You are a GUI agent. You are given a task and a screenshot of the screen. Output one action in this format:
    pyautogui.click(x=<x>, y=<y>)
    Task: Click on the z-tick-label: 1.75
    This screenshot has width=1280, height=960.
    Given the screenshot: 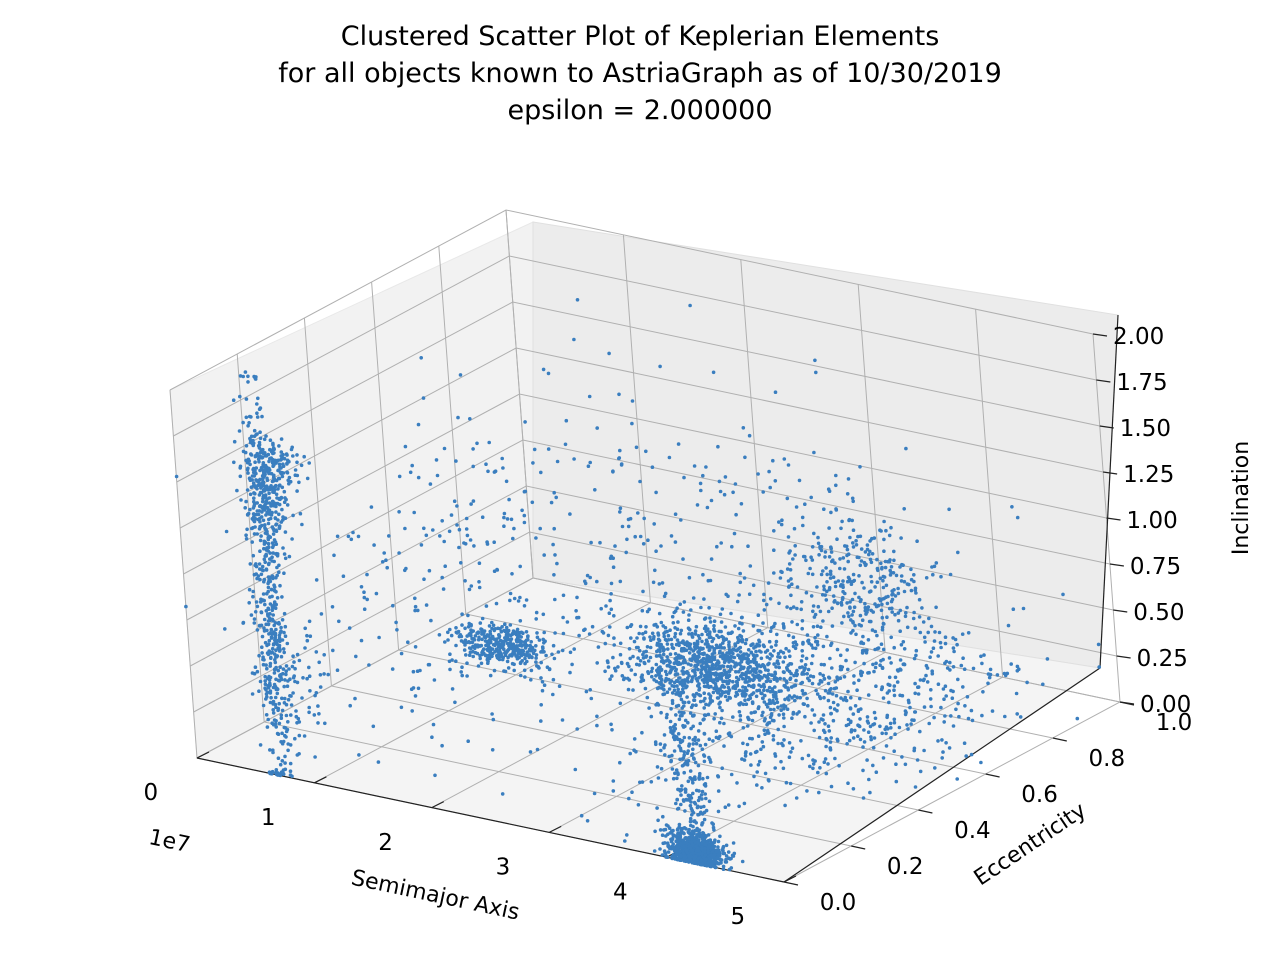 What is the action you would take?
    pyautogui.click(x=1141, y=383)
    